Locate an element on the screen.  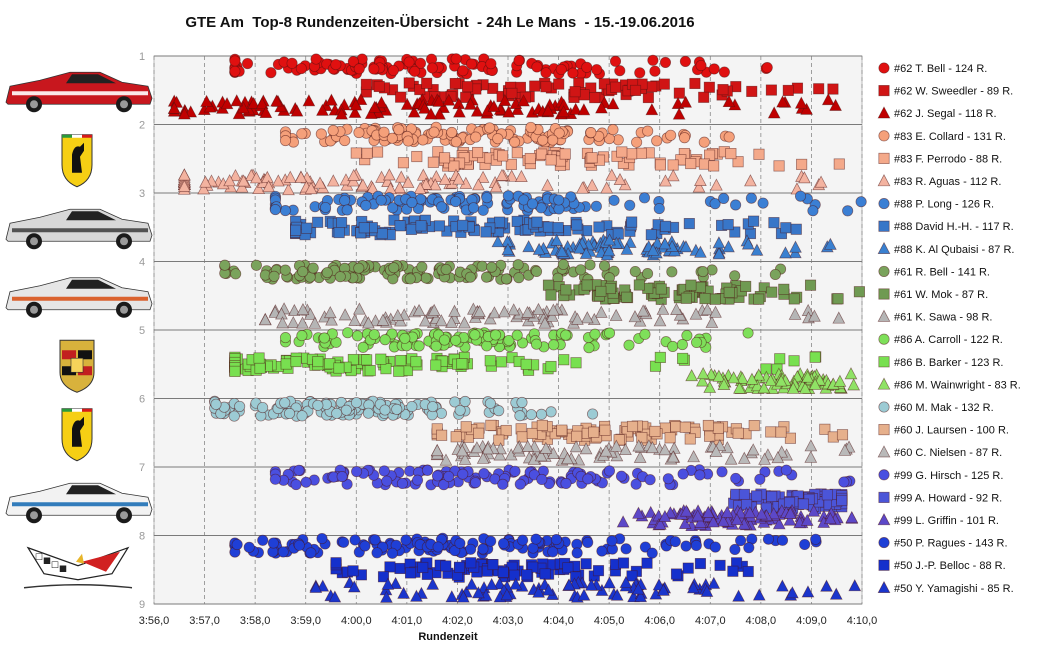
x-tick-label: 4:09,0 is located at coordinates (811, 621).